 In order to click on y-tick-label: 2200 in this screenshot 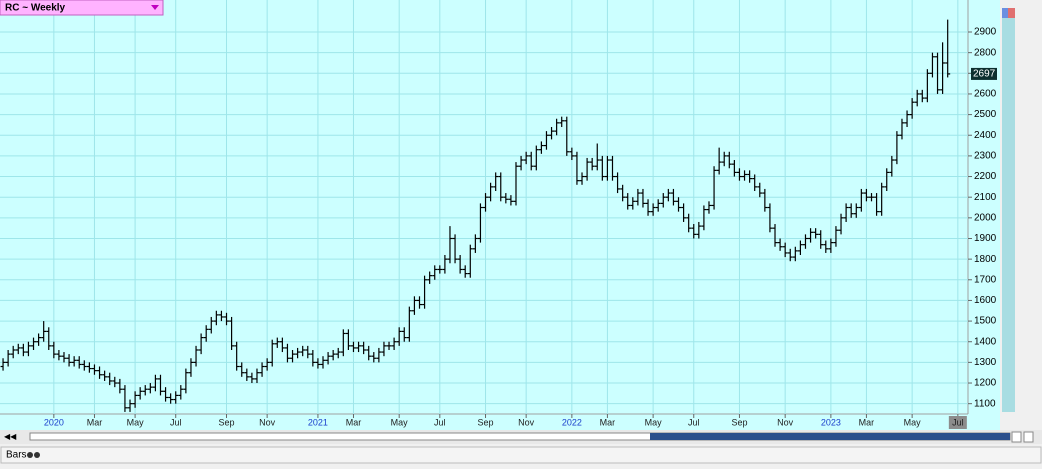, I will do `click(985, 176)`.